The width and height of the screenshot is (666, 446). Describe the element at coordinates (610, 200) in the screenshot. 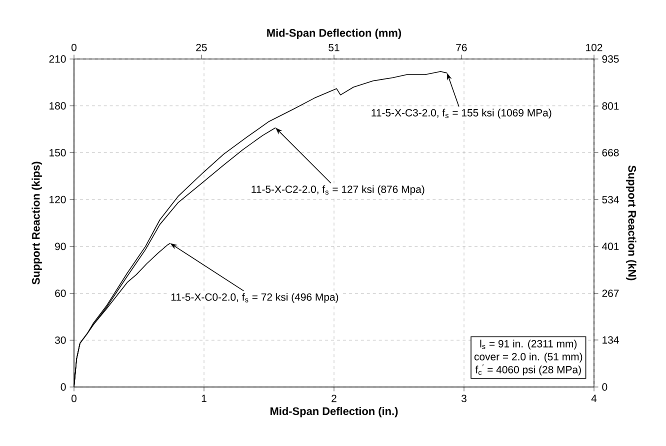

I see `y2-tick-label: 534` at that location.